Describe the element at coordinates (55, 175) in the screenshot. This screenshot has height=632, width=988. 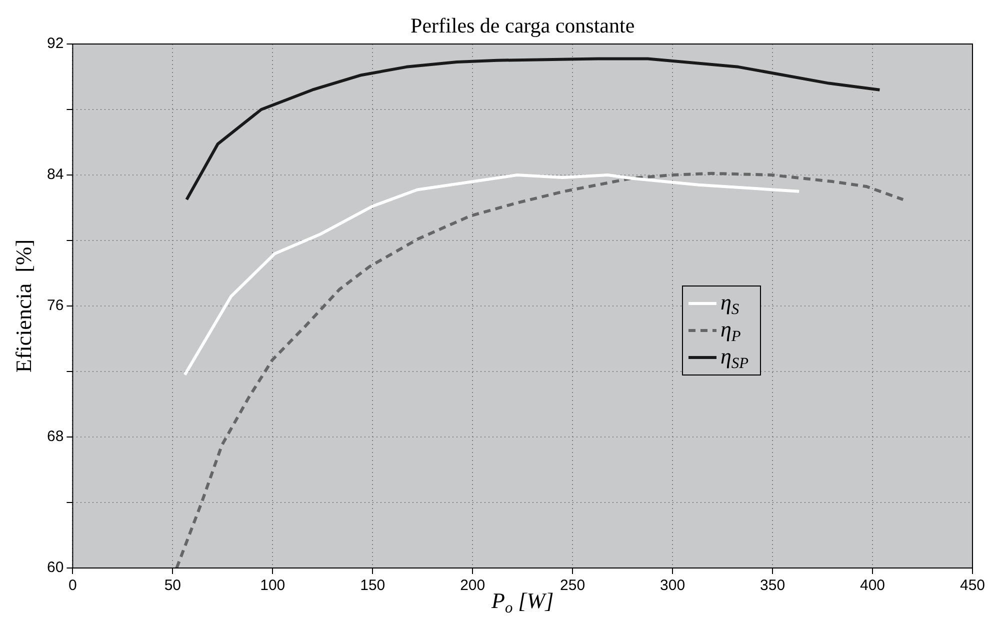
I see `y-tick-label: 84` at that location.